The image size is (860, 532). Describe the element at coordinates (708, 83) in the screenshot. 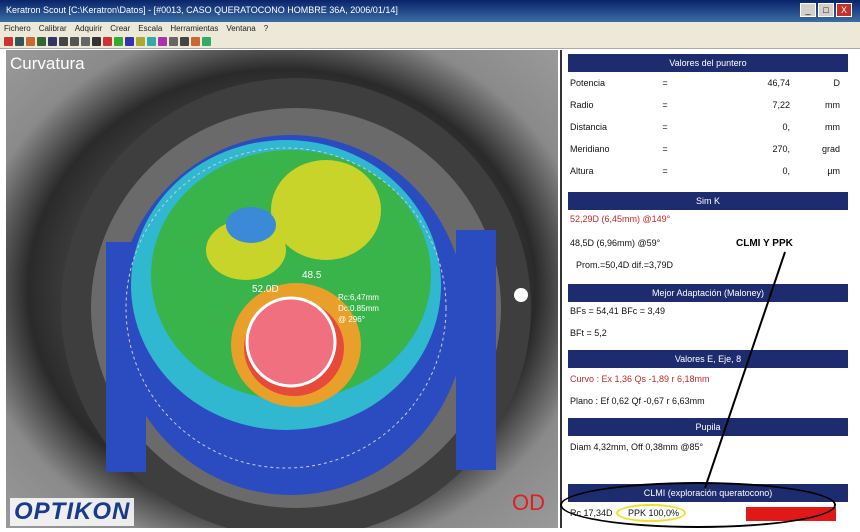

I see `row-potencia: Potencia = 46,74 D` at that location.